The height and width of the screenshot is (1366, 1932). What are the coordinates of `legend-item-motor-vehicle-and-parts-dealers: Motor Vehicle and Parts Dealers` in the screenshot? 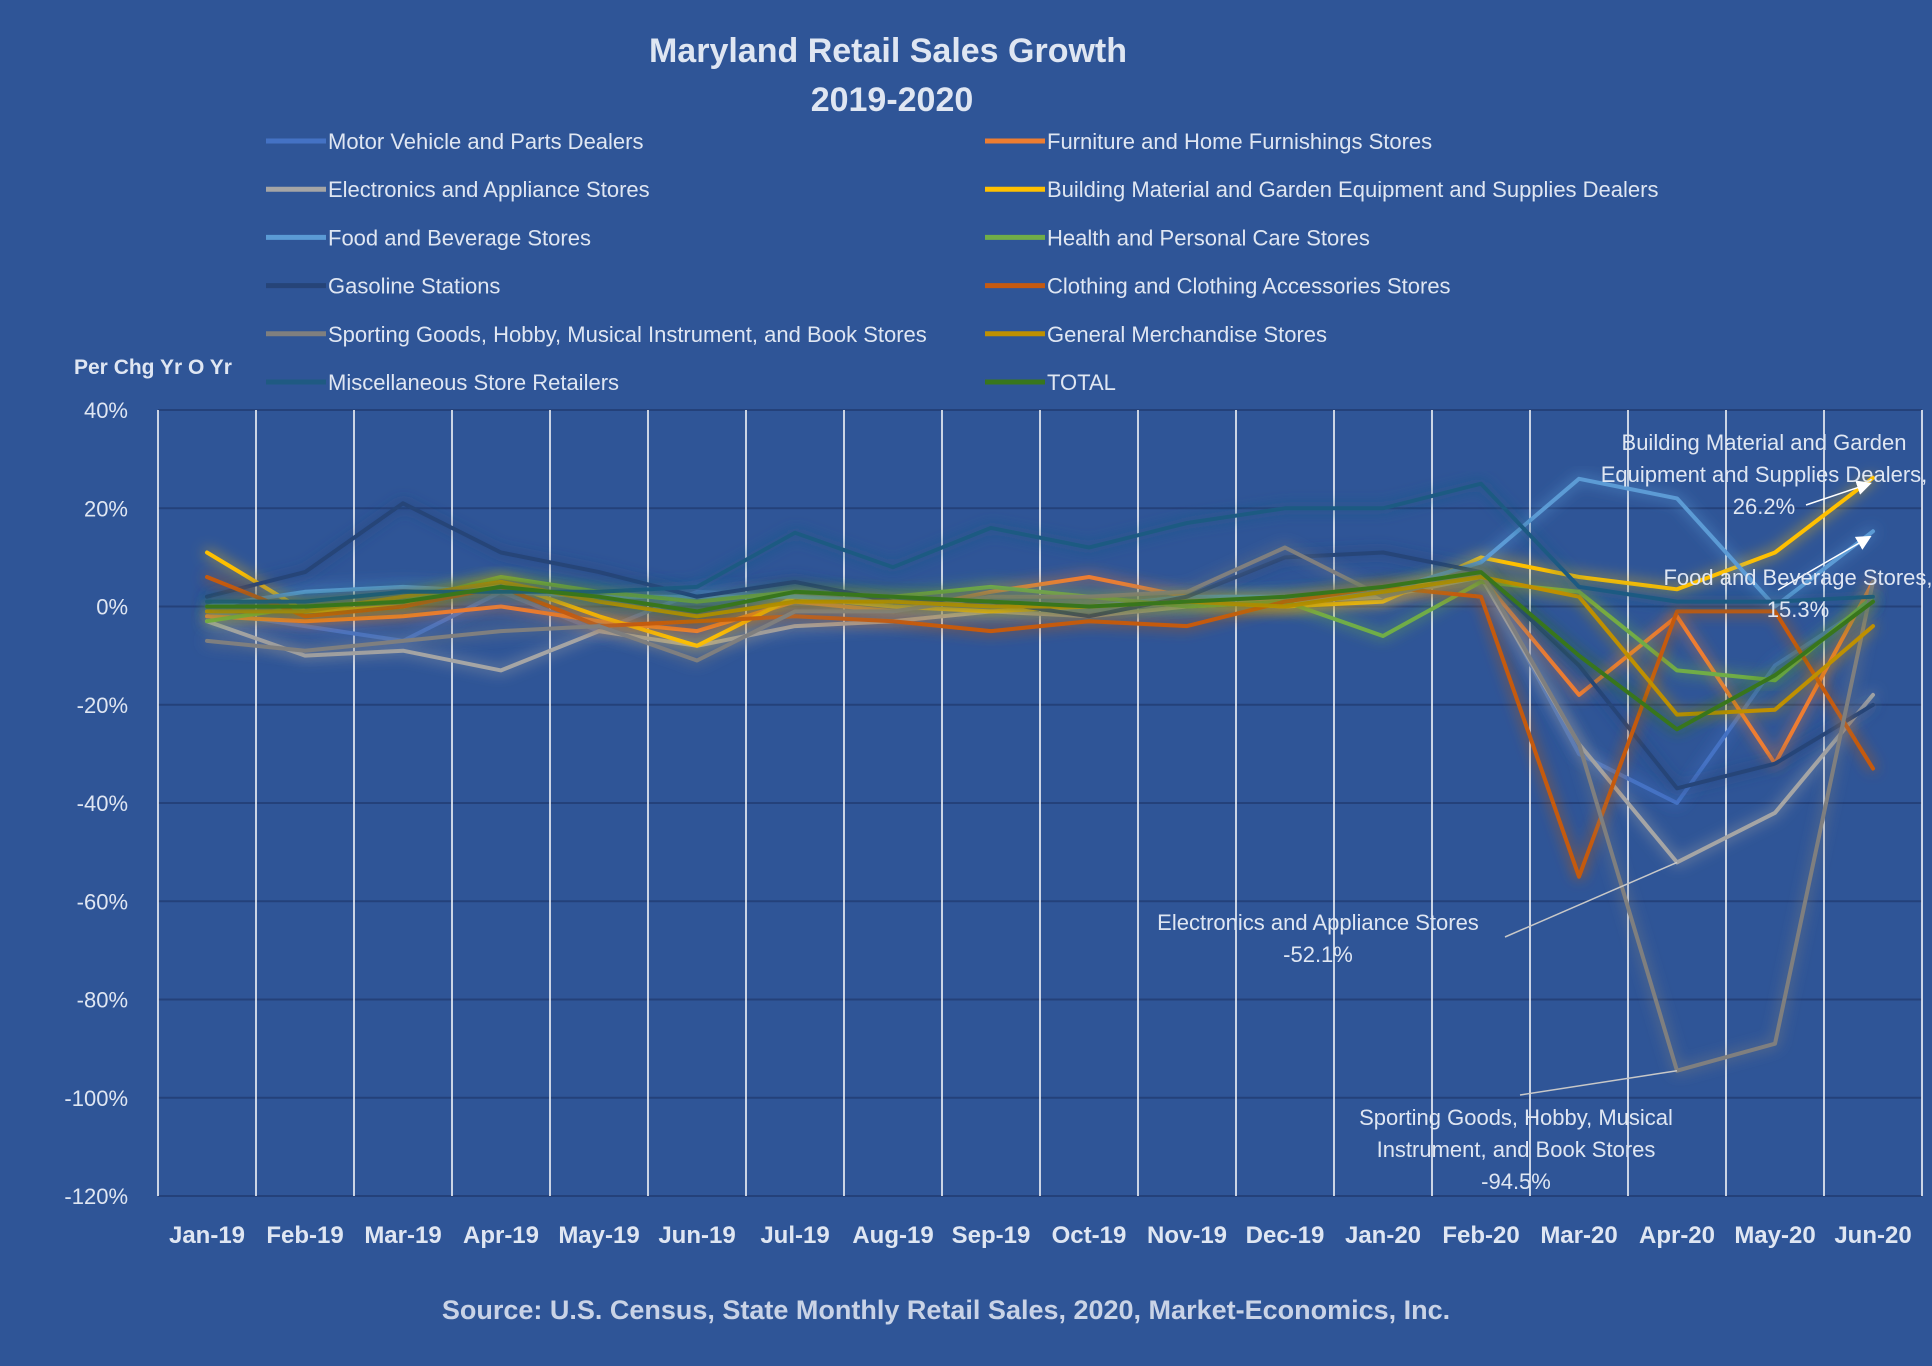 It's located at (455, 141).